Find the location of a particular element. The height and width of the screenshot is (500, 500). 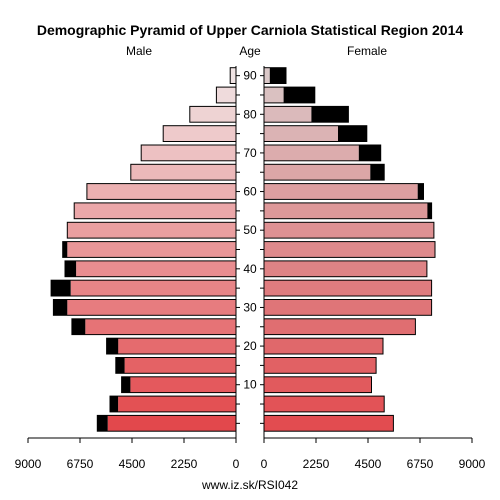

age-tick-label: 20 is located at coordinates (250, 346).